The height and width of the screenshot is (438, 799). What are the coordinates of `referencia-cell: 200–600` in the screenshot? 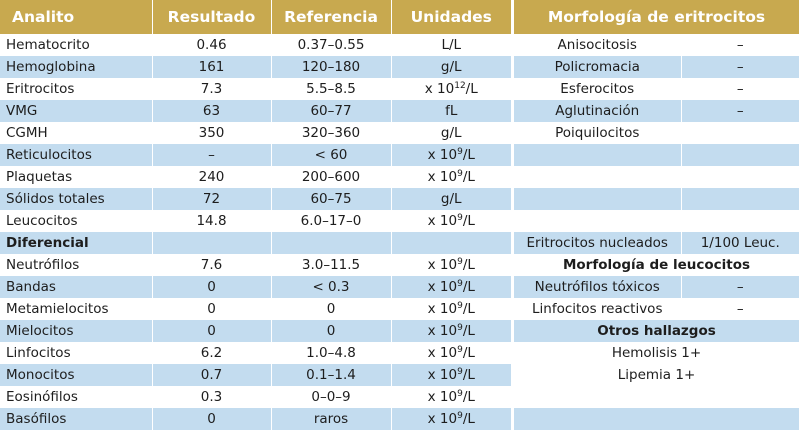 It's located at (331, 177).